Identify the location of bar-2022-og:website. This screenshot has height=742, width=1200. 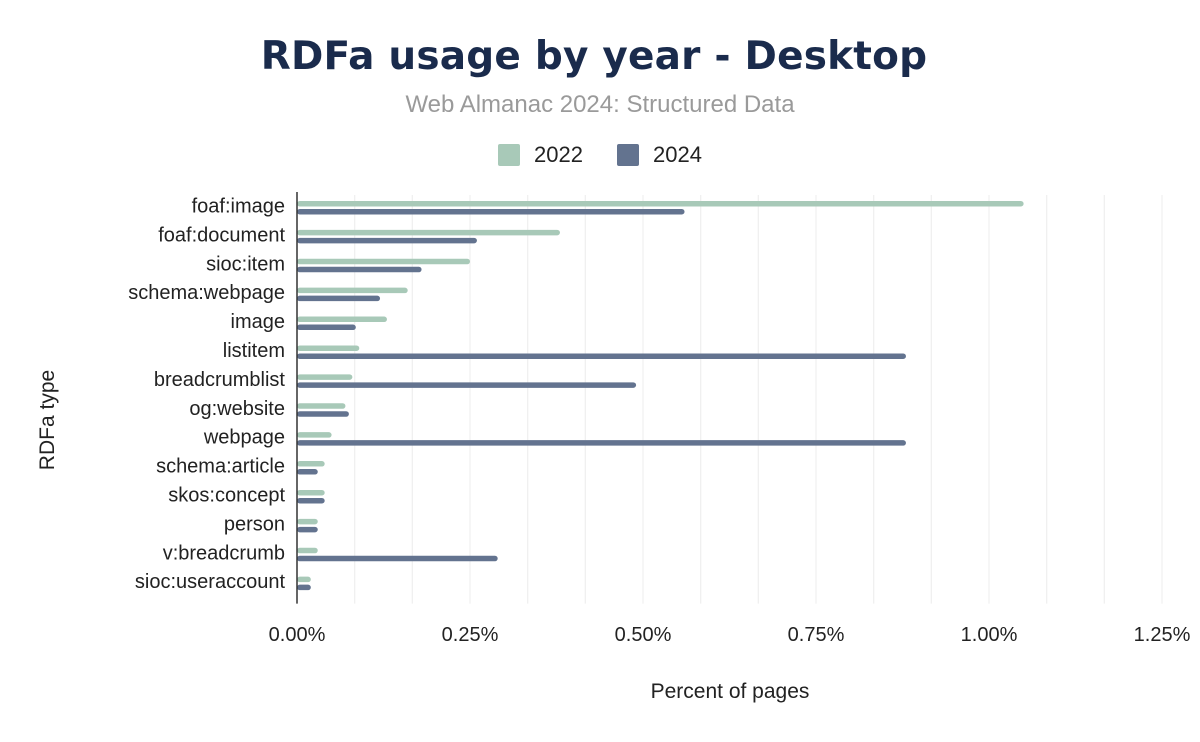
(321, 406).